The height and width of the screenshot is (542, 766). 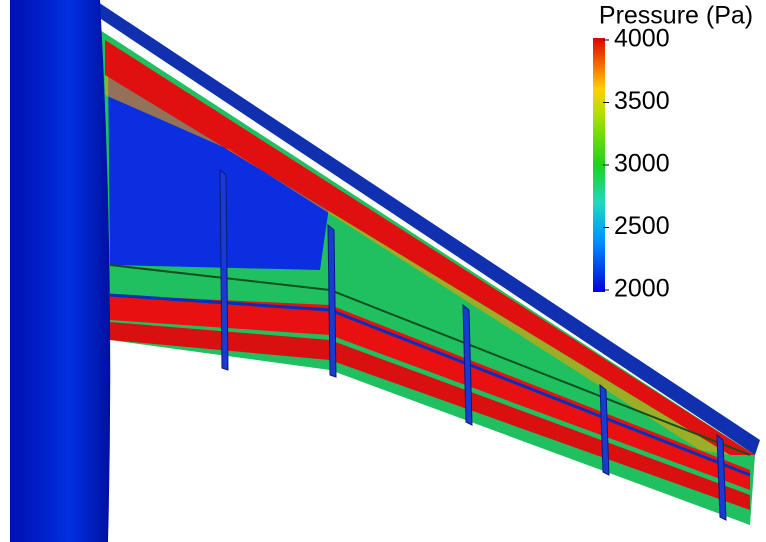 What do you see at coordinates (642, 226) in the screenshot?
I see `colorbar-tick-label: 2500` at bounding box center [642, 226].